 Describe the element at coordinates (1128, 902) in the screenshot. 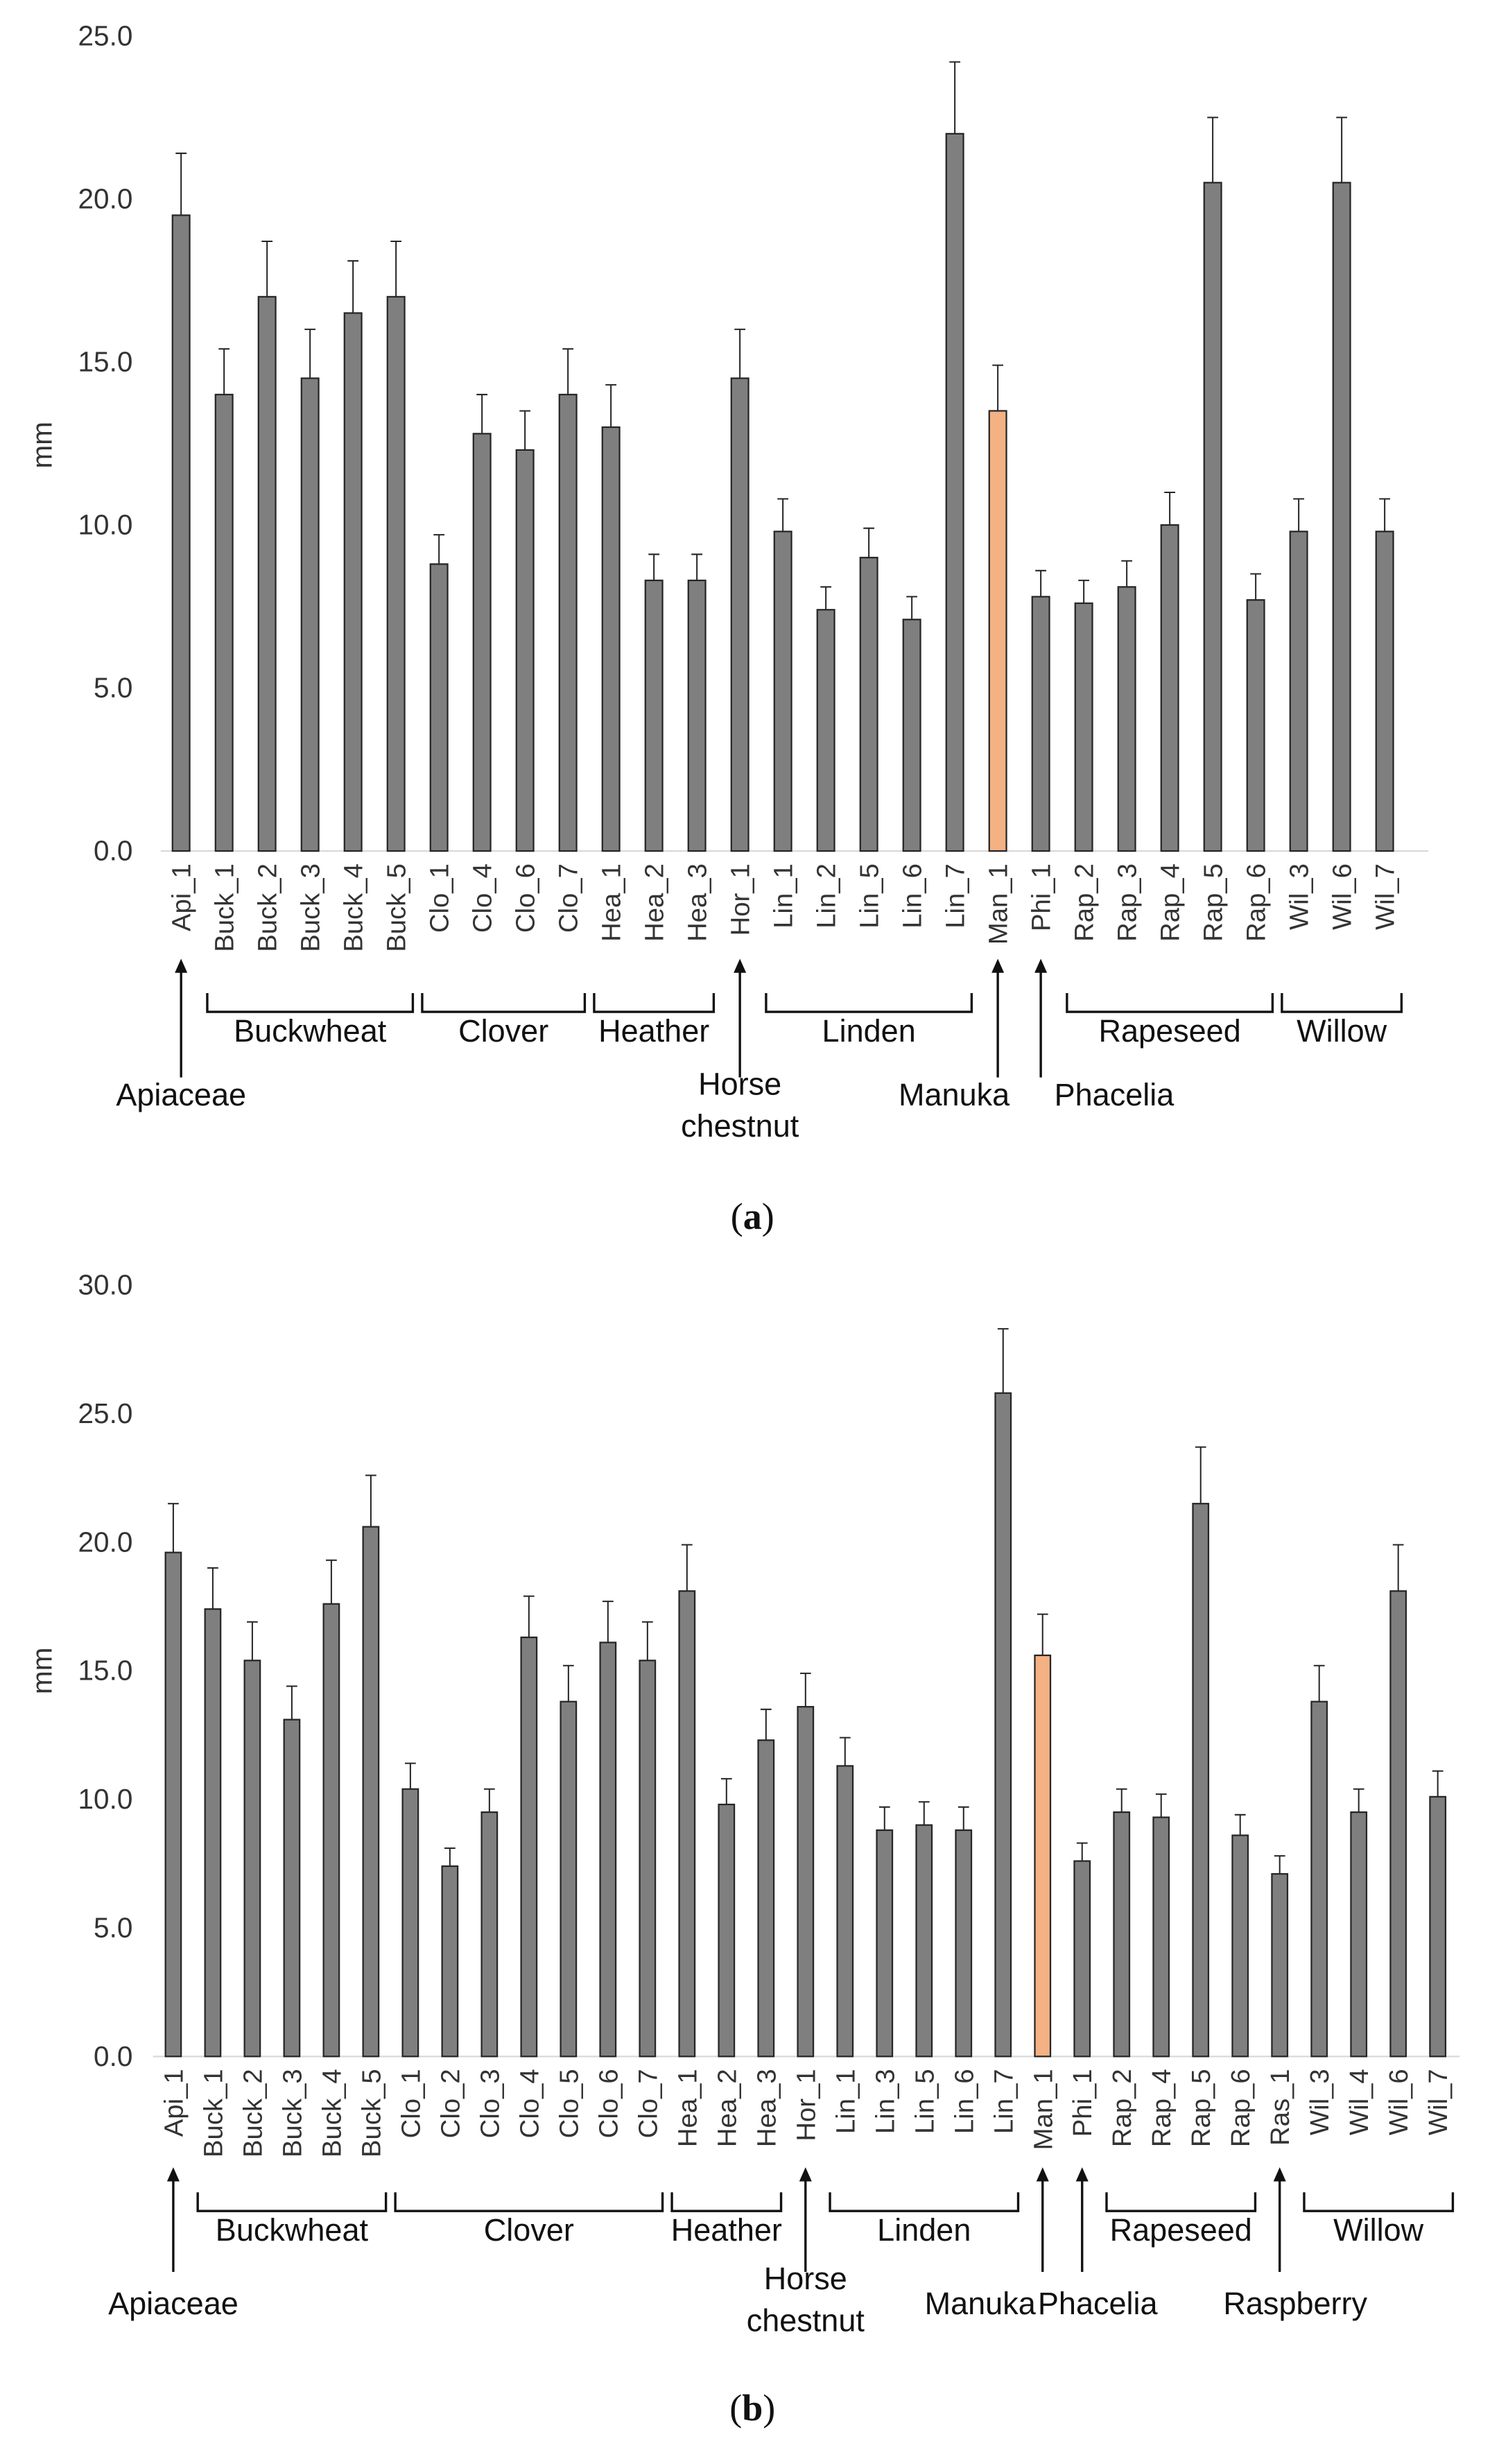

I see `x-tick-label: Rap_3` at that location.